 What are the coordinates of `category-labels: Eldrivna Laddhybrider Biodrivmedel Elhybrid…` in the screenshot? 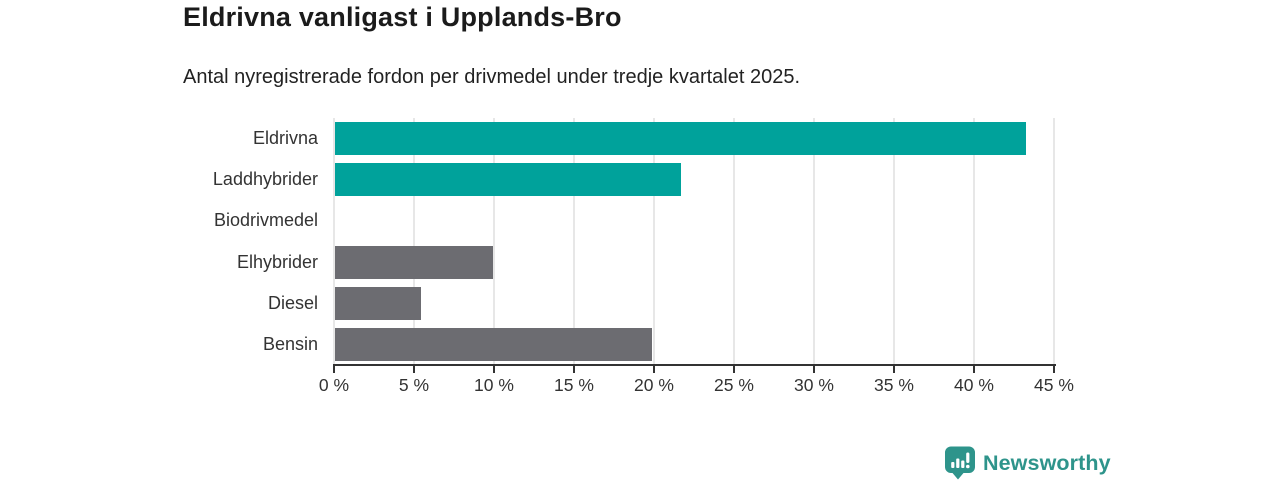 It's located at (159, 241).